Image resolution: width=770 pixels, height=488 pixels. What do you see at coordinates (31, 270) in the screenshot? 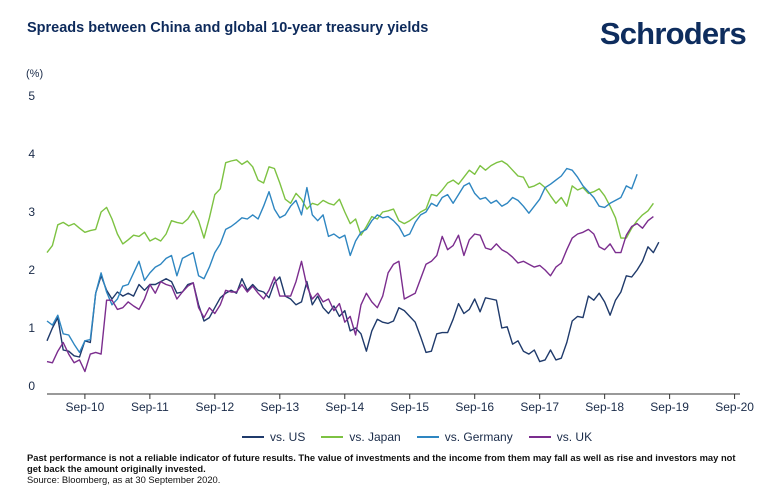
I see `y-tick-label: 2` at bounding box center [31, 270].